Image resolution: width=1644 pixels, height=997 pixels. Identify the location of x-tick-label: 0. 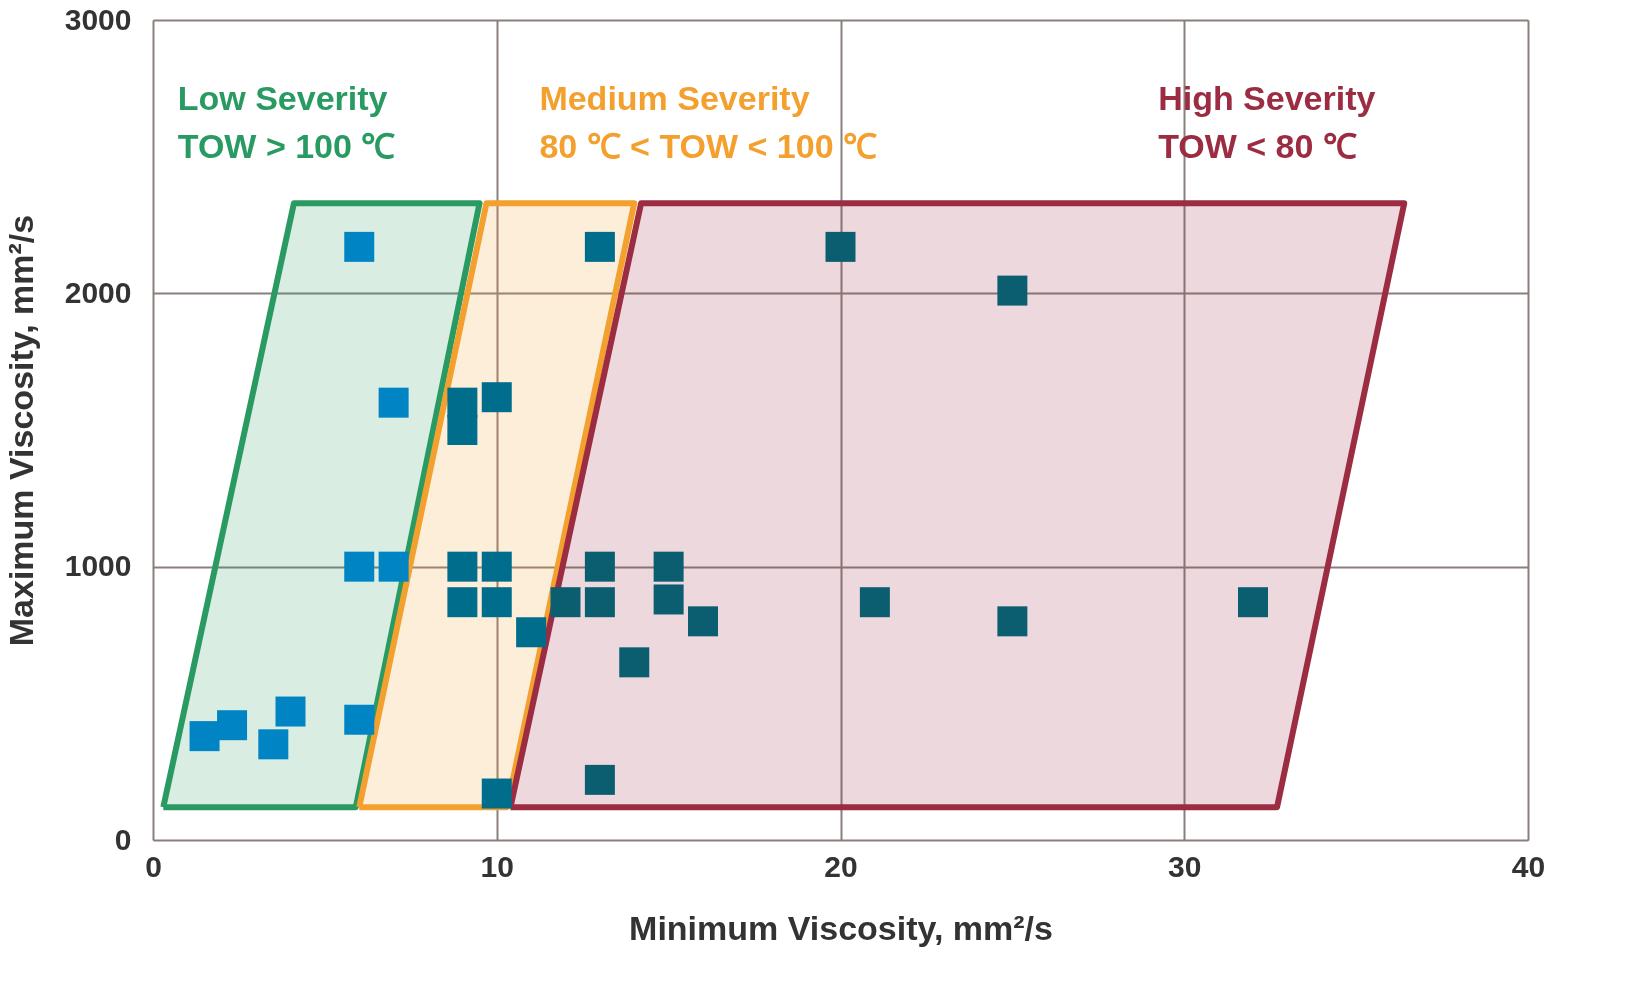
(153, 866).